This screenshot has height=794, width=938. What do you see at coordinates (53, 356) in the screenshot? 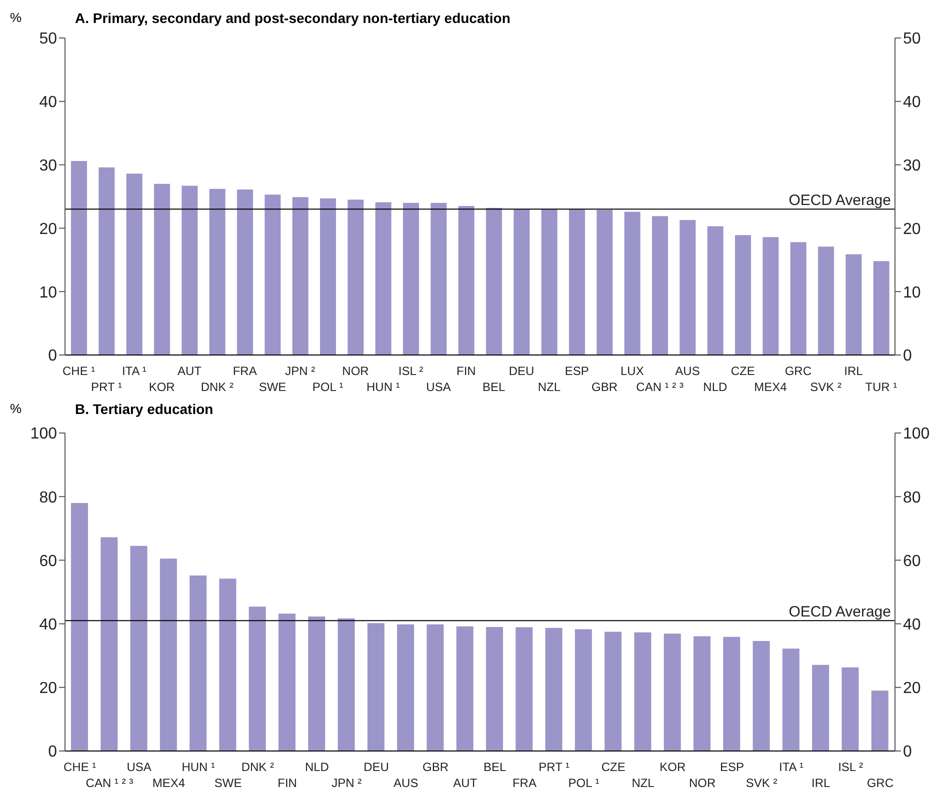
I see `y-tick-label: 0` at bounding box center [53, 356].